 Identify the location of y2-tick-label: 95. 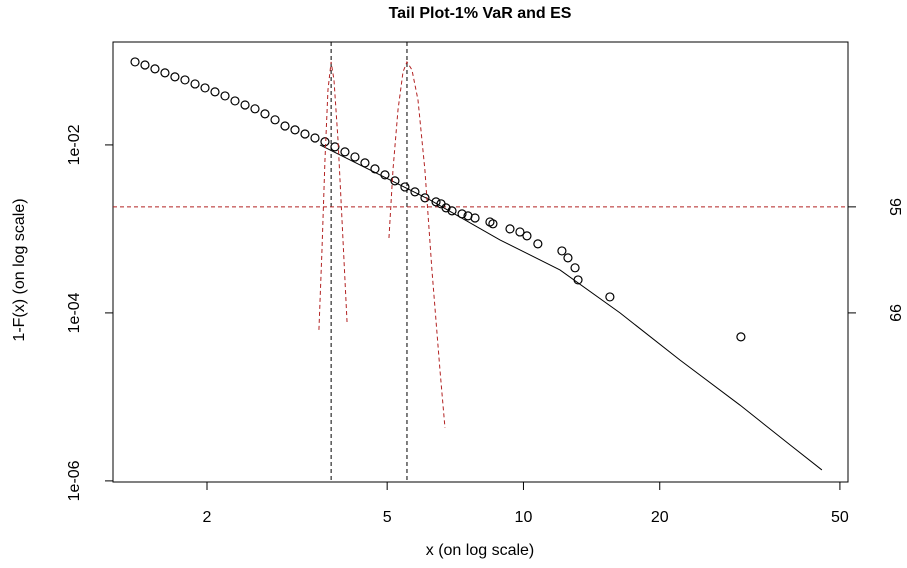
(894, 207).